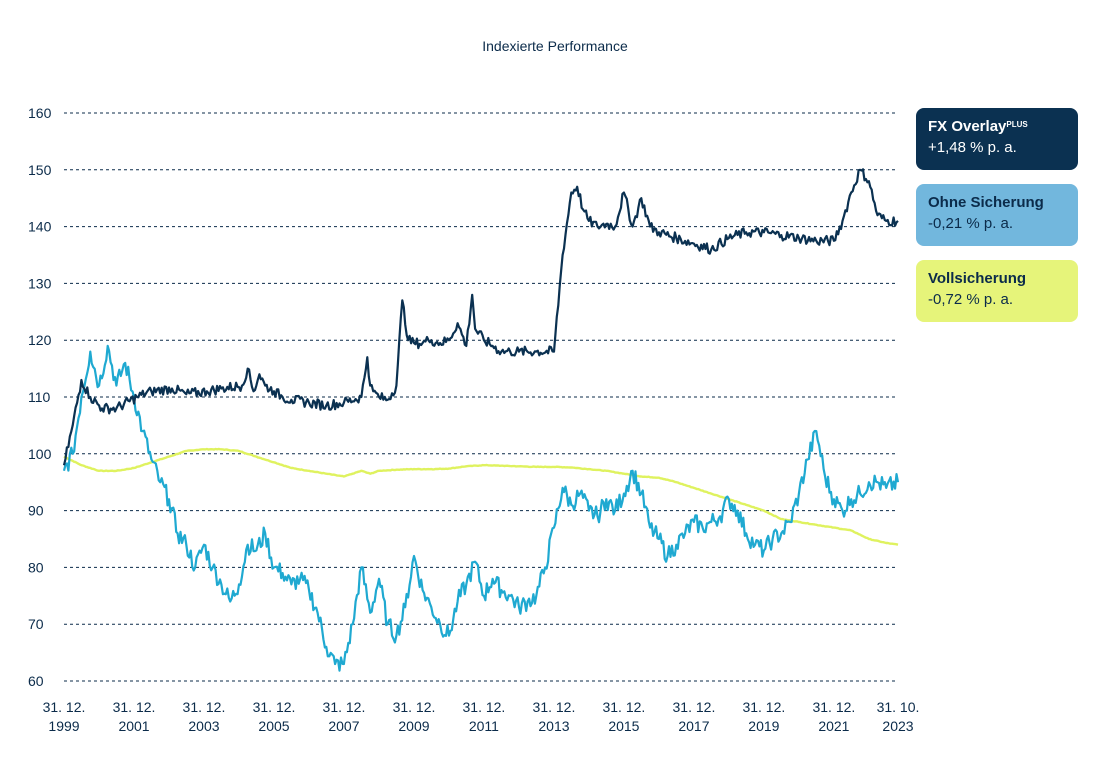  Describe the element at coordinates (274, 716) in the screenshot. I see `x-tick-label: 31. 12. 2005` at that location.